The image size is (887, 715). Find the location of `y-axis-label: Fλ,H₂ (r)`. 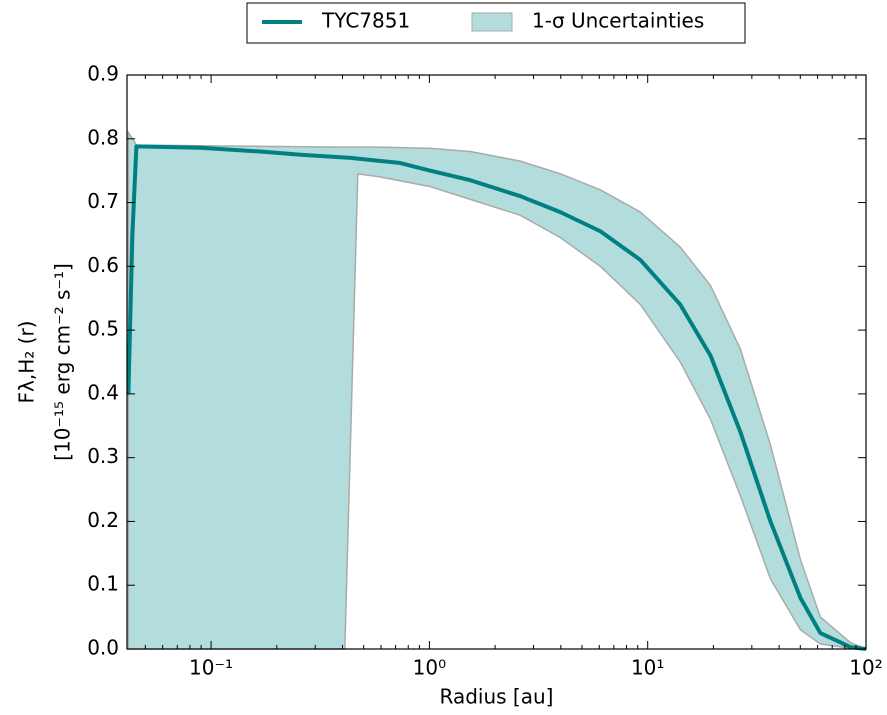

y-axis-label: Fλ,H₂ (r) is located at coordinates (27, 362).